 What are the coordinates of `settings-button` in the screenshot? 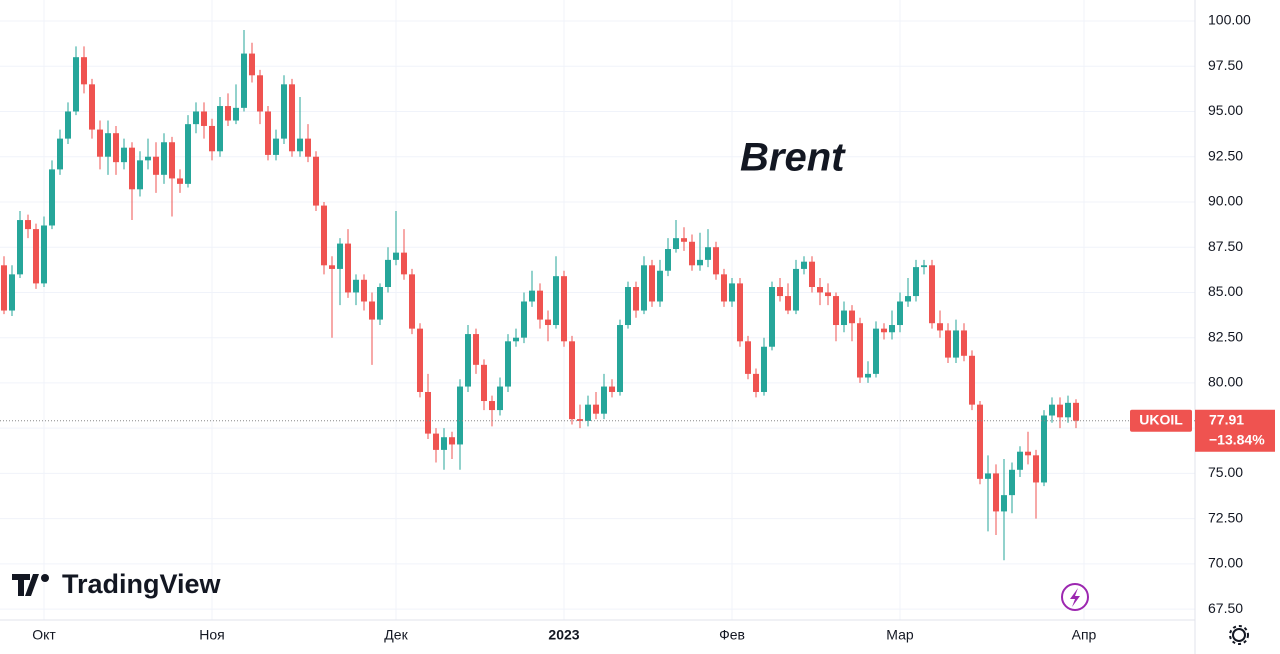 It's located at (1239, 635).